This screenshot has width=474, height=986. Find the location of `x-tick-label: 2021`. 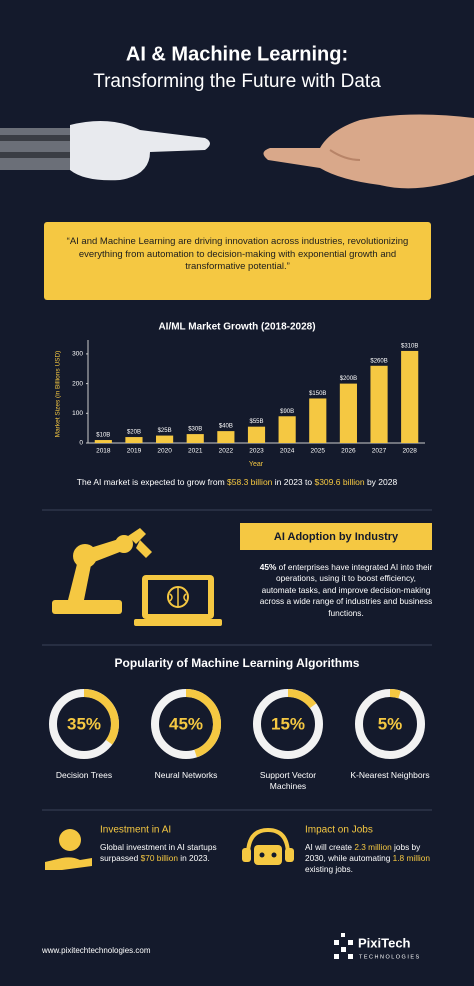

x-tick-label: 2021 is located at coordinates (195, 451).